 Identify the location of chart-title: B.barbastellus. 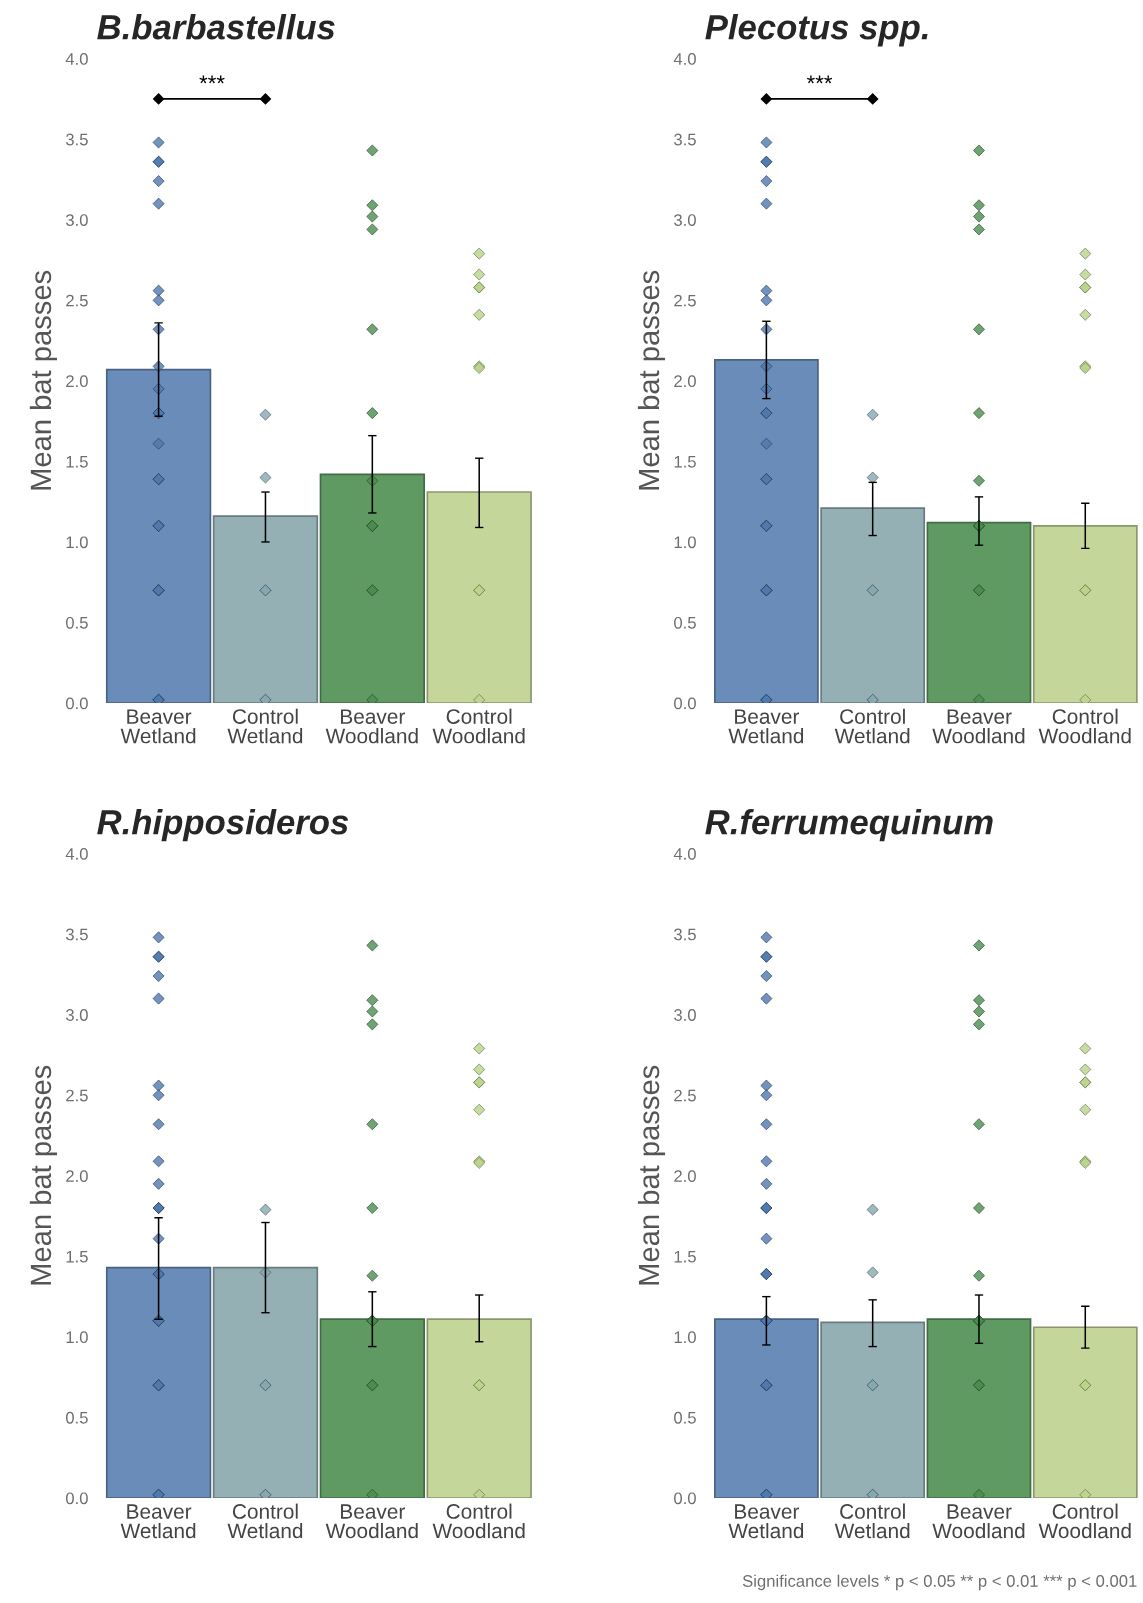
(216, 27).